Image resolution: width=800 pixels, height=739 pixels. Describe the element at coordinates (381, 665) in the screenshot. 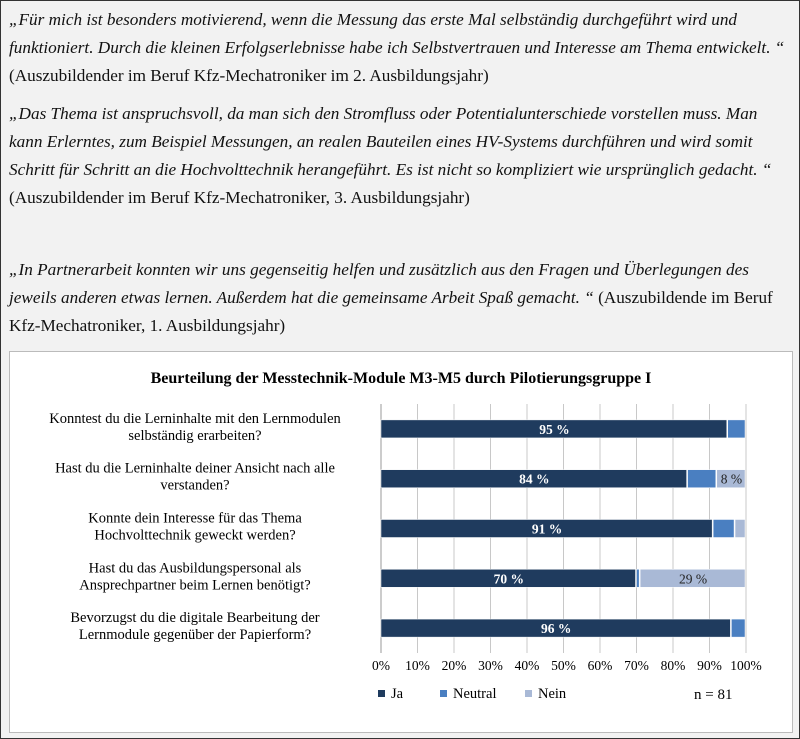

I see `x-tick-label: 0%` at that location.